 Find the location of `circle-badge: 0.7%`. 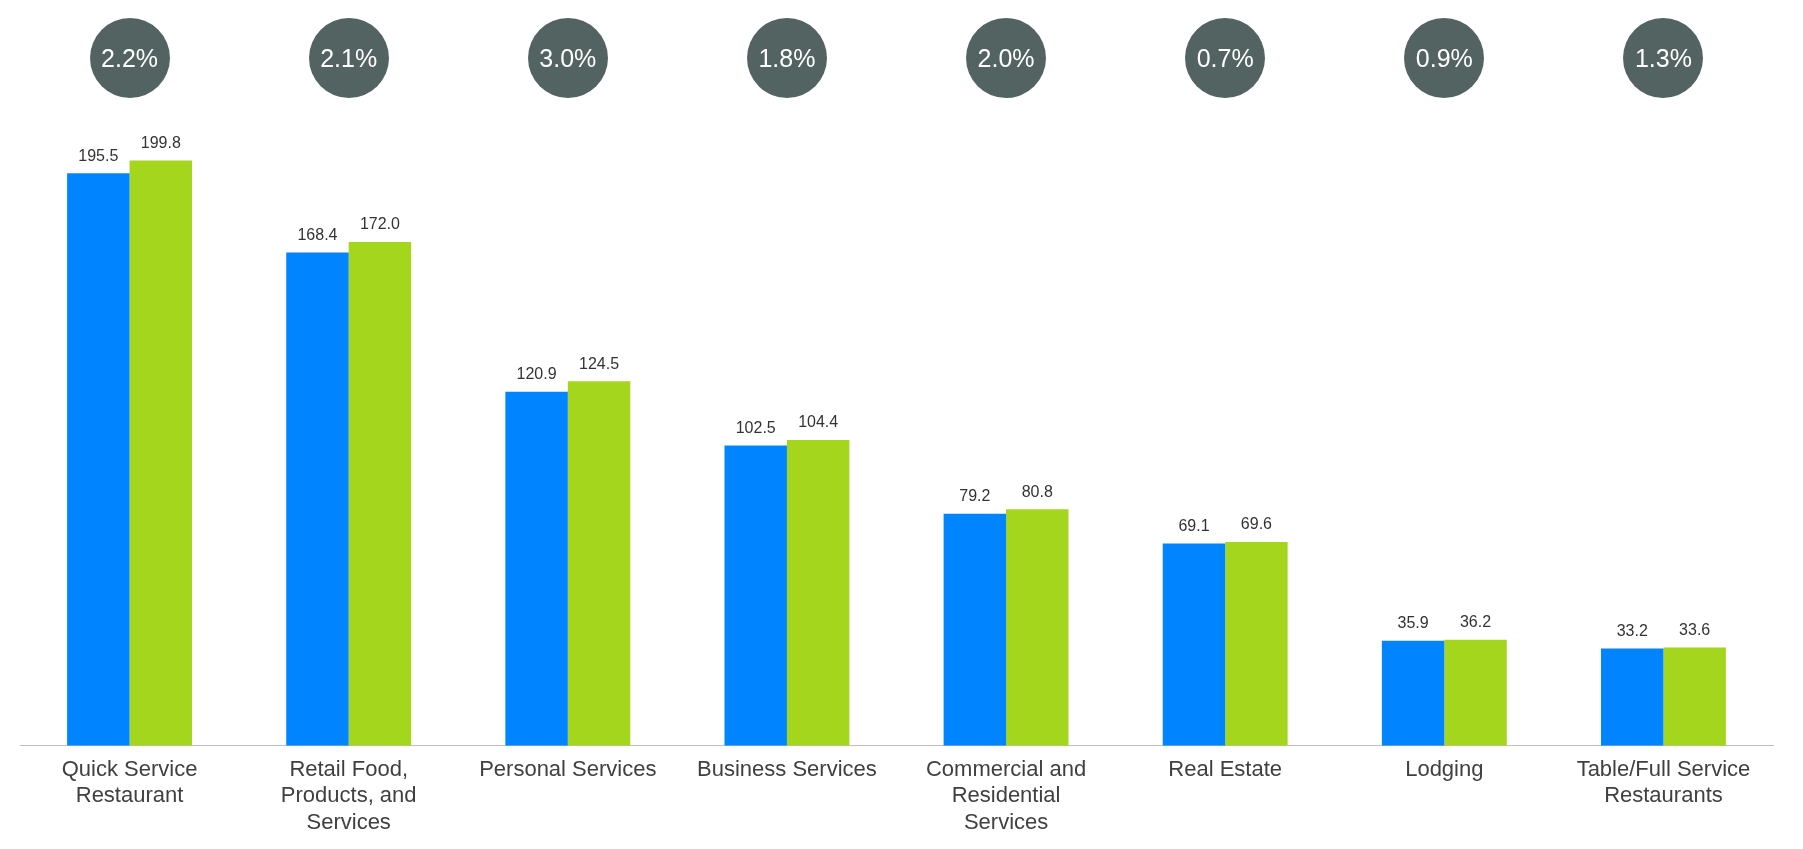

circle-badge: 0.7% is located at coordinates (1225, 58).